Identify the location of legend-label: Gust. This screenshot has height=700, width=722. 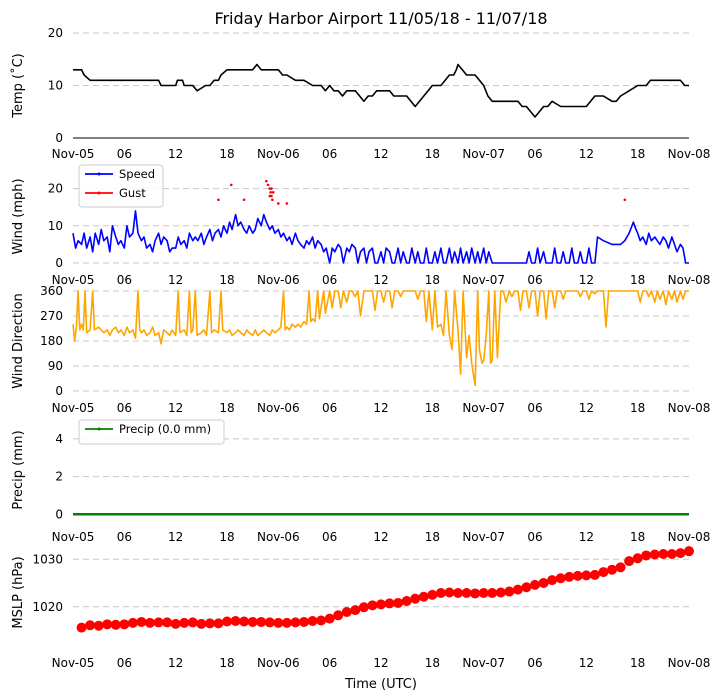
(132, 193).